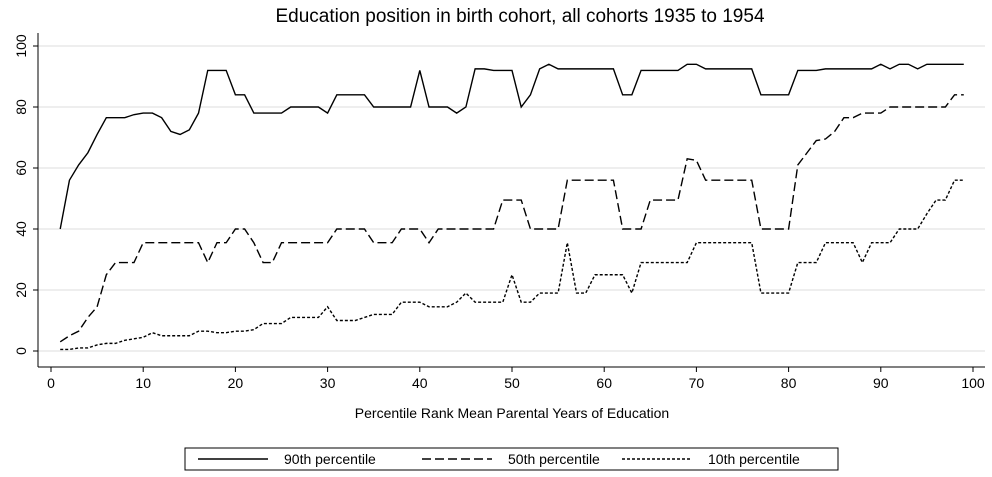 This screenshot has height=477, width=992. Describe the element at coordinates (21, 290) in the screenshot. I see `y-tick-label: 20` at that location.